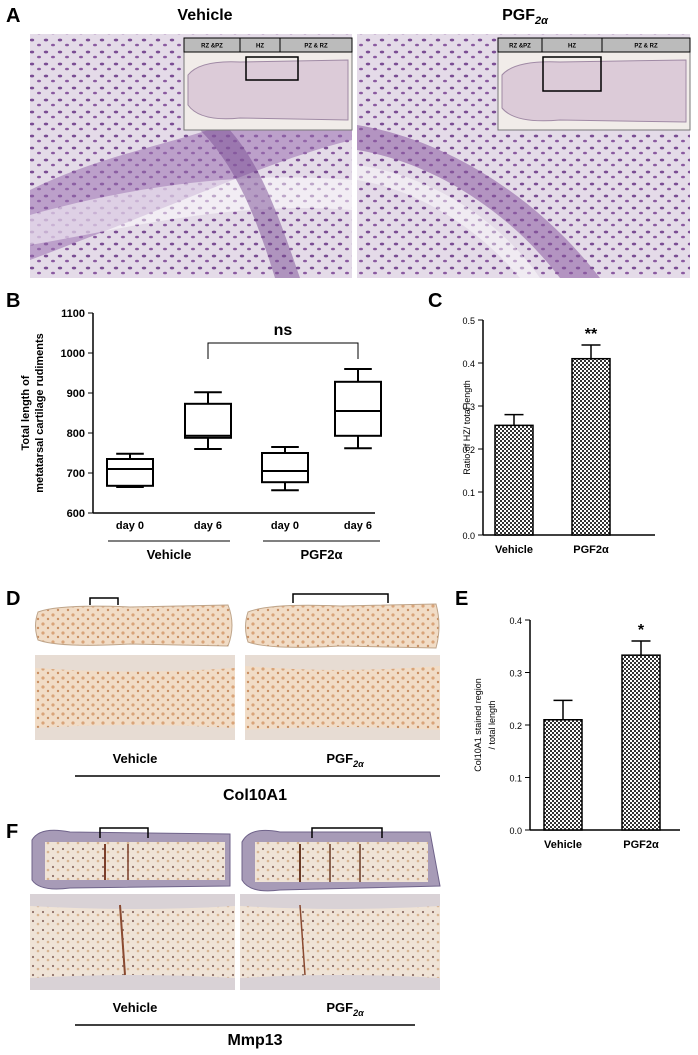  What do you see at coordinates (76, 514) in the screenshot?
I see `y-tick-label: 600` at bounding box center [76, 514].